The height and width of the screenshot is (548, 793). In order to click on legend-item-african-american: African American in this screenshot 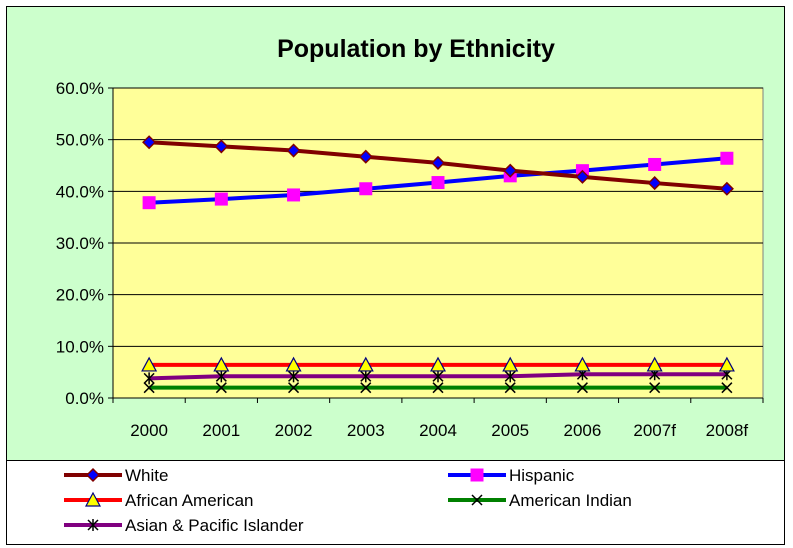, I will do `click(159, 500)`.